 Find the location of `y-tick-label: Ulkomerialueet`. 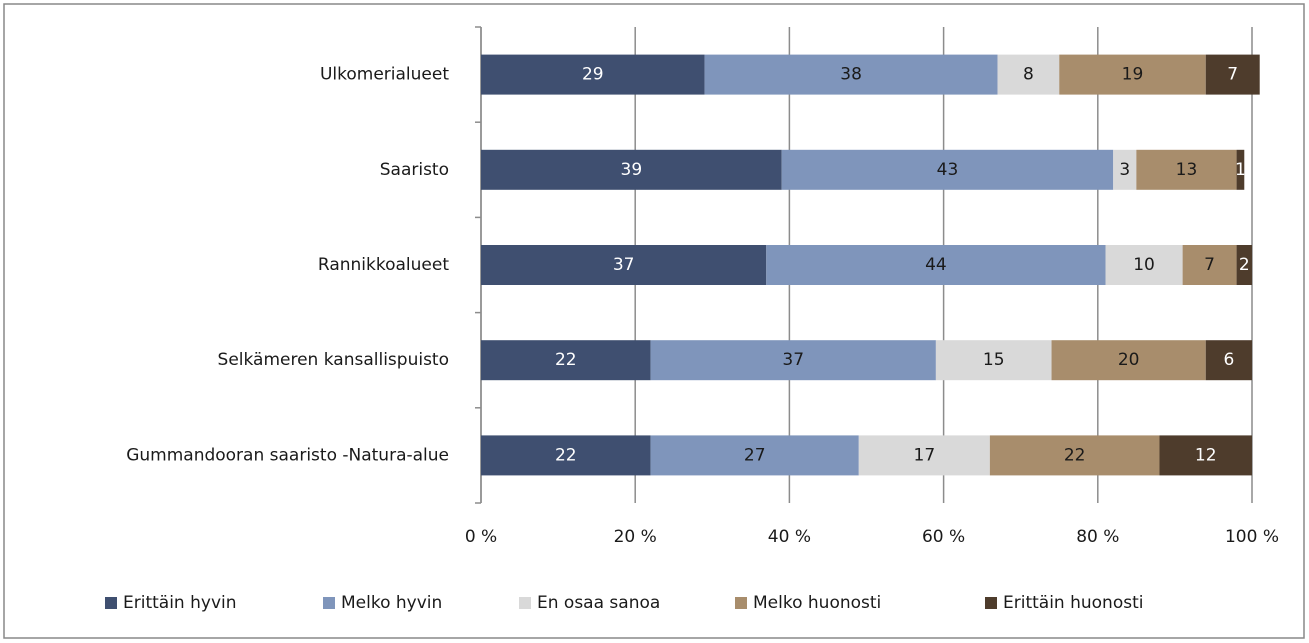

y-tick-label: Ulkomerialueet is located at coordinates (384, 75).